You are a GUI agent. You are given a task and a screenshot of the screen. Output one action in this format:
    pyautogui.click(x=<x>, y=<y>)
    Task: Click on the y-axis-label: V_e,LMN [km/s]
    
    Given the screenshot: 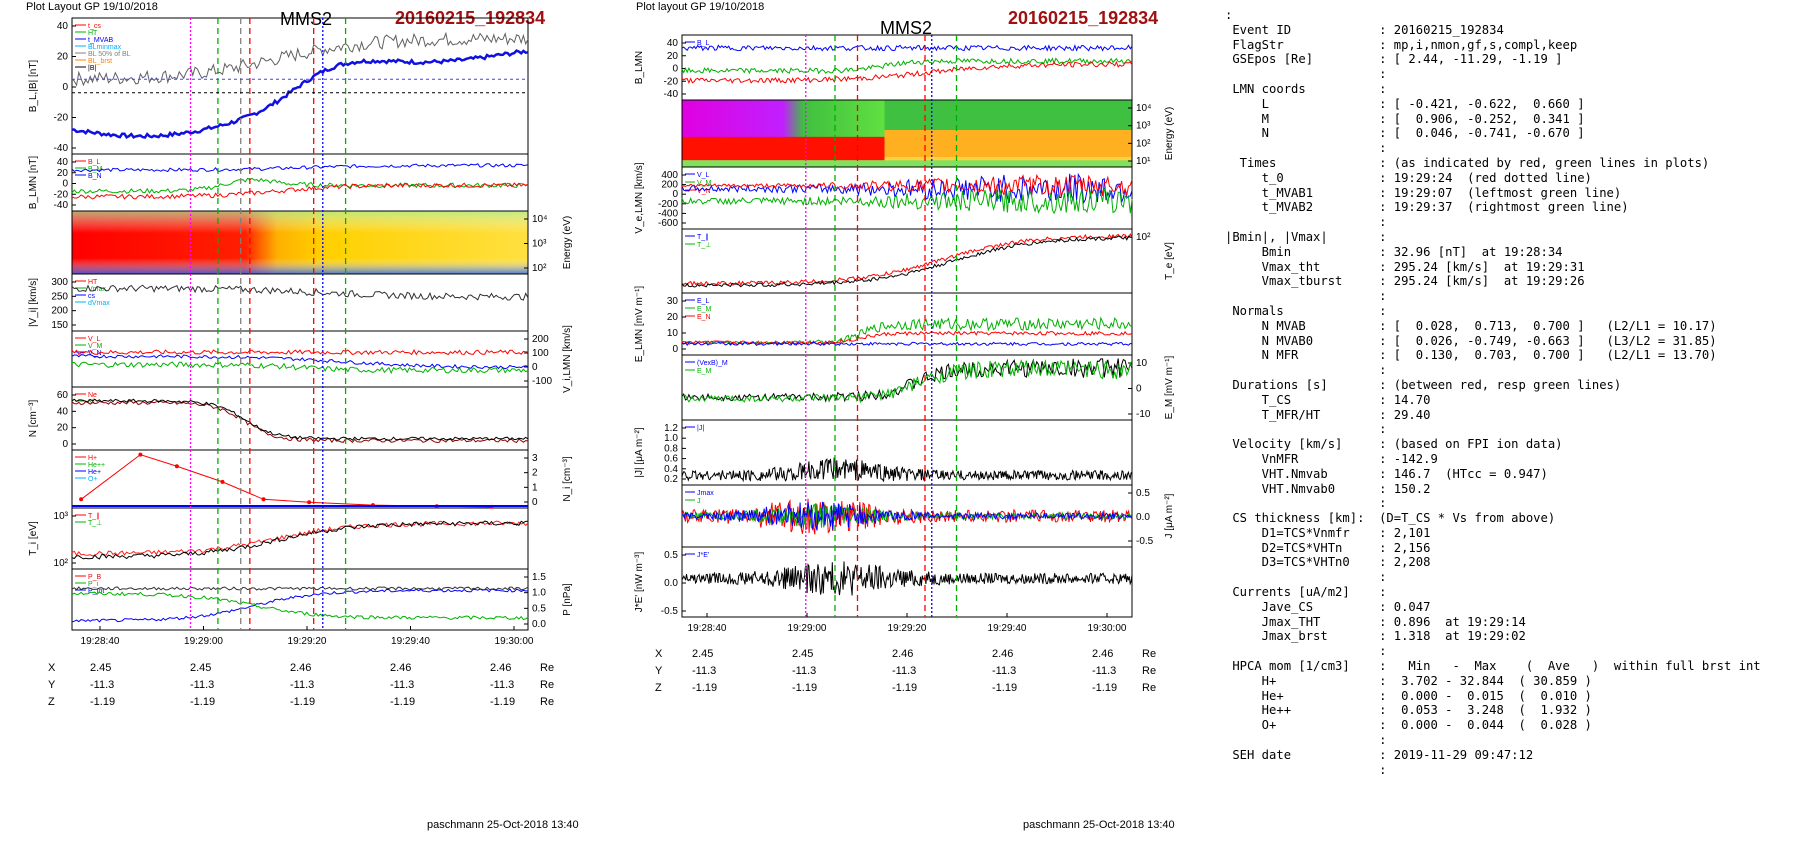 What is the action you would take?
    pyautogui.click(x=639, y=197)
    